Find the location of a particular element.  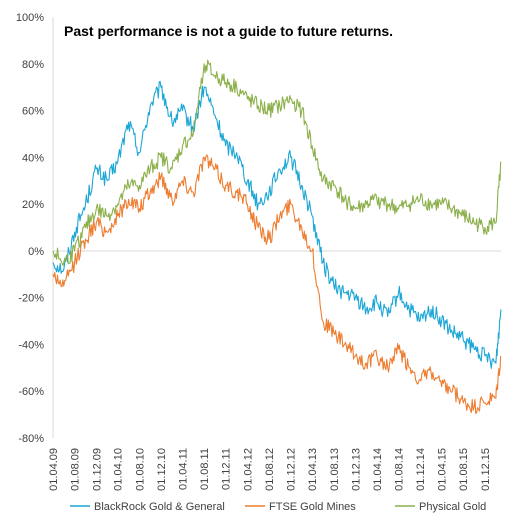

legend-label: BlackRock Gold & General is located at coordinates (159, 507).